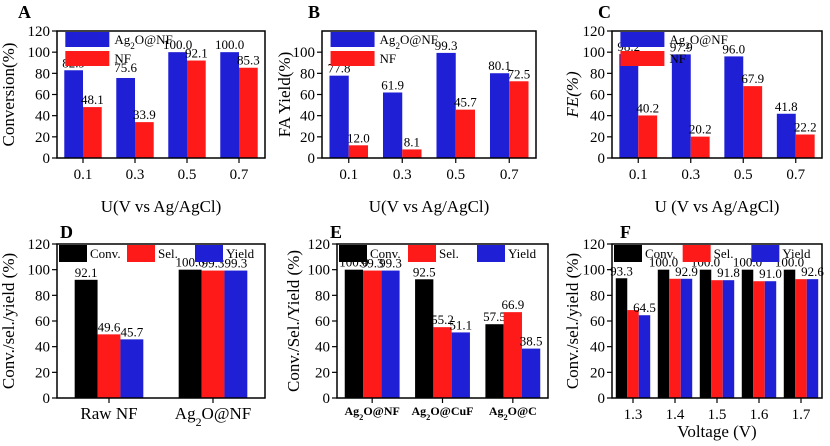 This screenshot has height=446, width=830. What do you see at coordinates (144, 114) in the screenshot?
I see `data-label: 33.9` at bounding box center [144, 114].